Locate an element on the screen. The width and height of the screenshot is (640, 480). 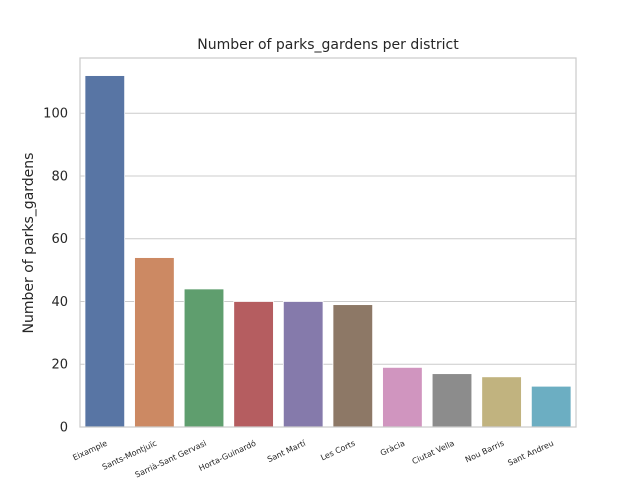
y-tick-label: 40 is located at coordinates (59, 302).